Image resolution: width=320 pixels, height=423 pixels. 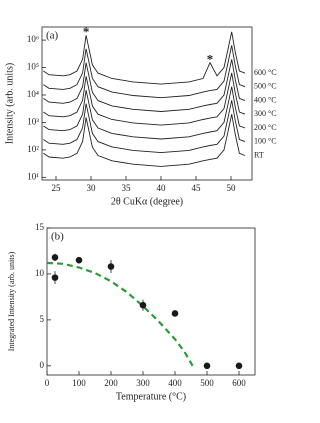 I want to click on x-tick-label: 30, so click(x=92, y=188).